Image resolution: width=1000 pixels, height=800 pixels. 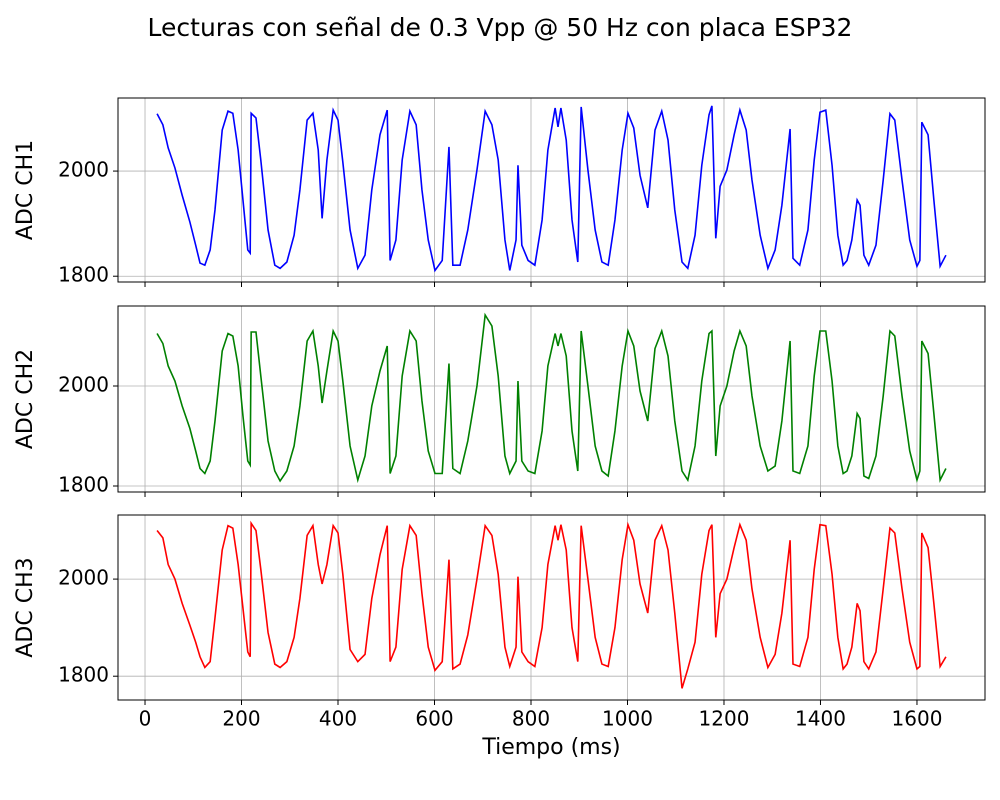 What do you see at coordinates (241, 719) in the screenshot?
I see `x-tick-label: 200` at bounding box center [241, 719].